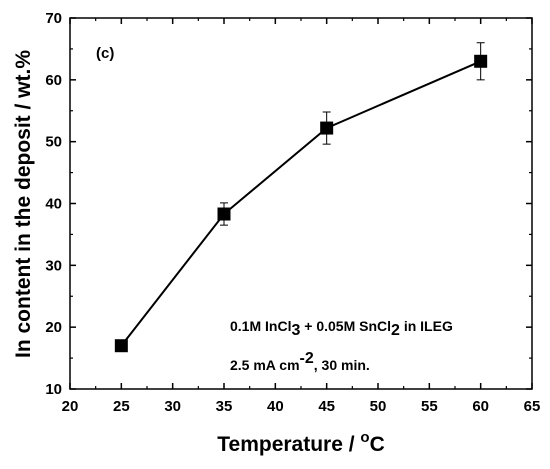  What do you see at coordinates (342, 365) in the screenshot?
I see `annotation-text: , 30 min.` at bounding box center [342, 365].